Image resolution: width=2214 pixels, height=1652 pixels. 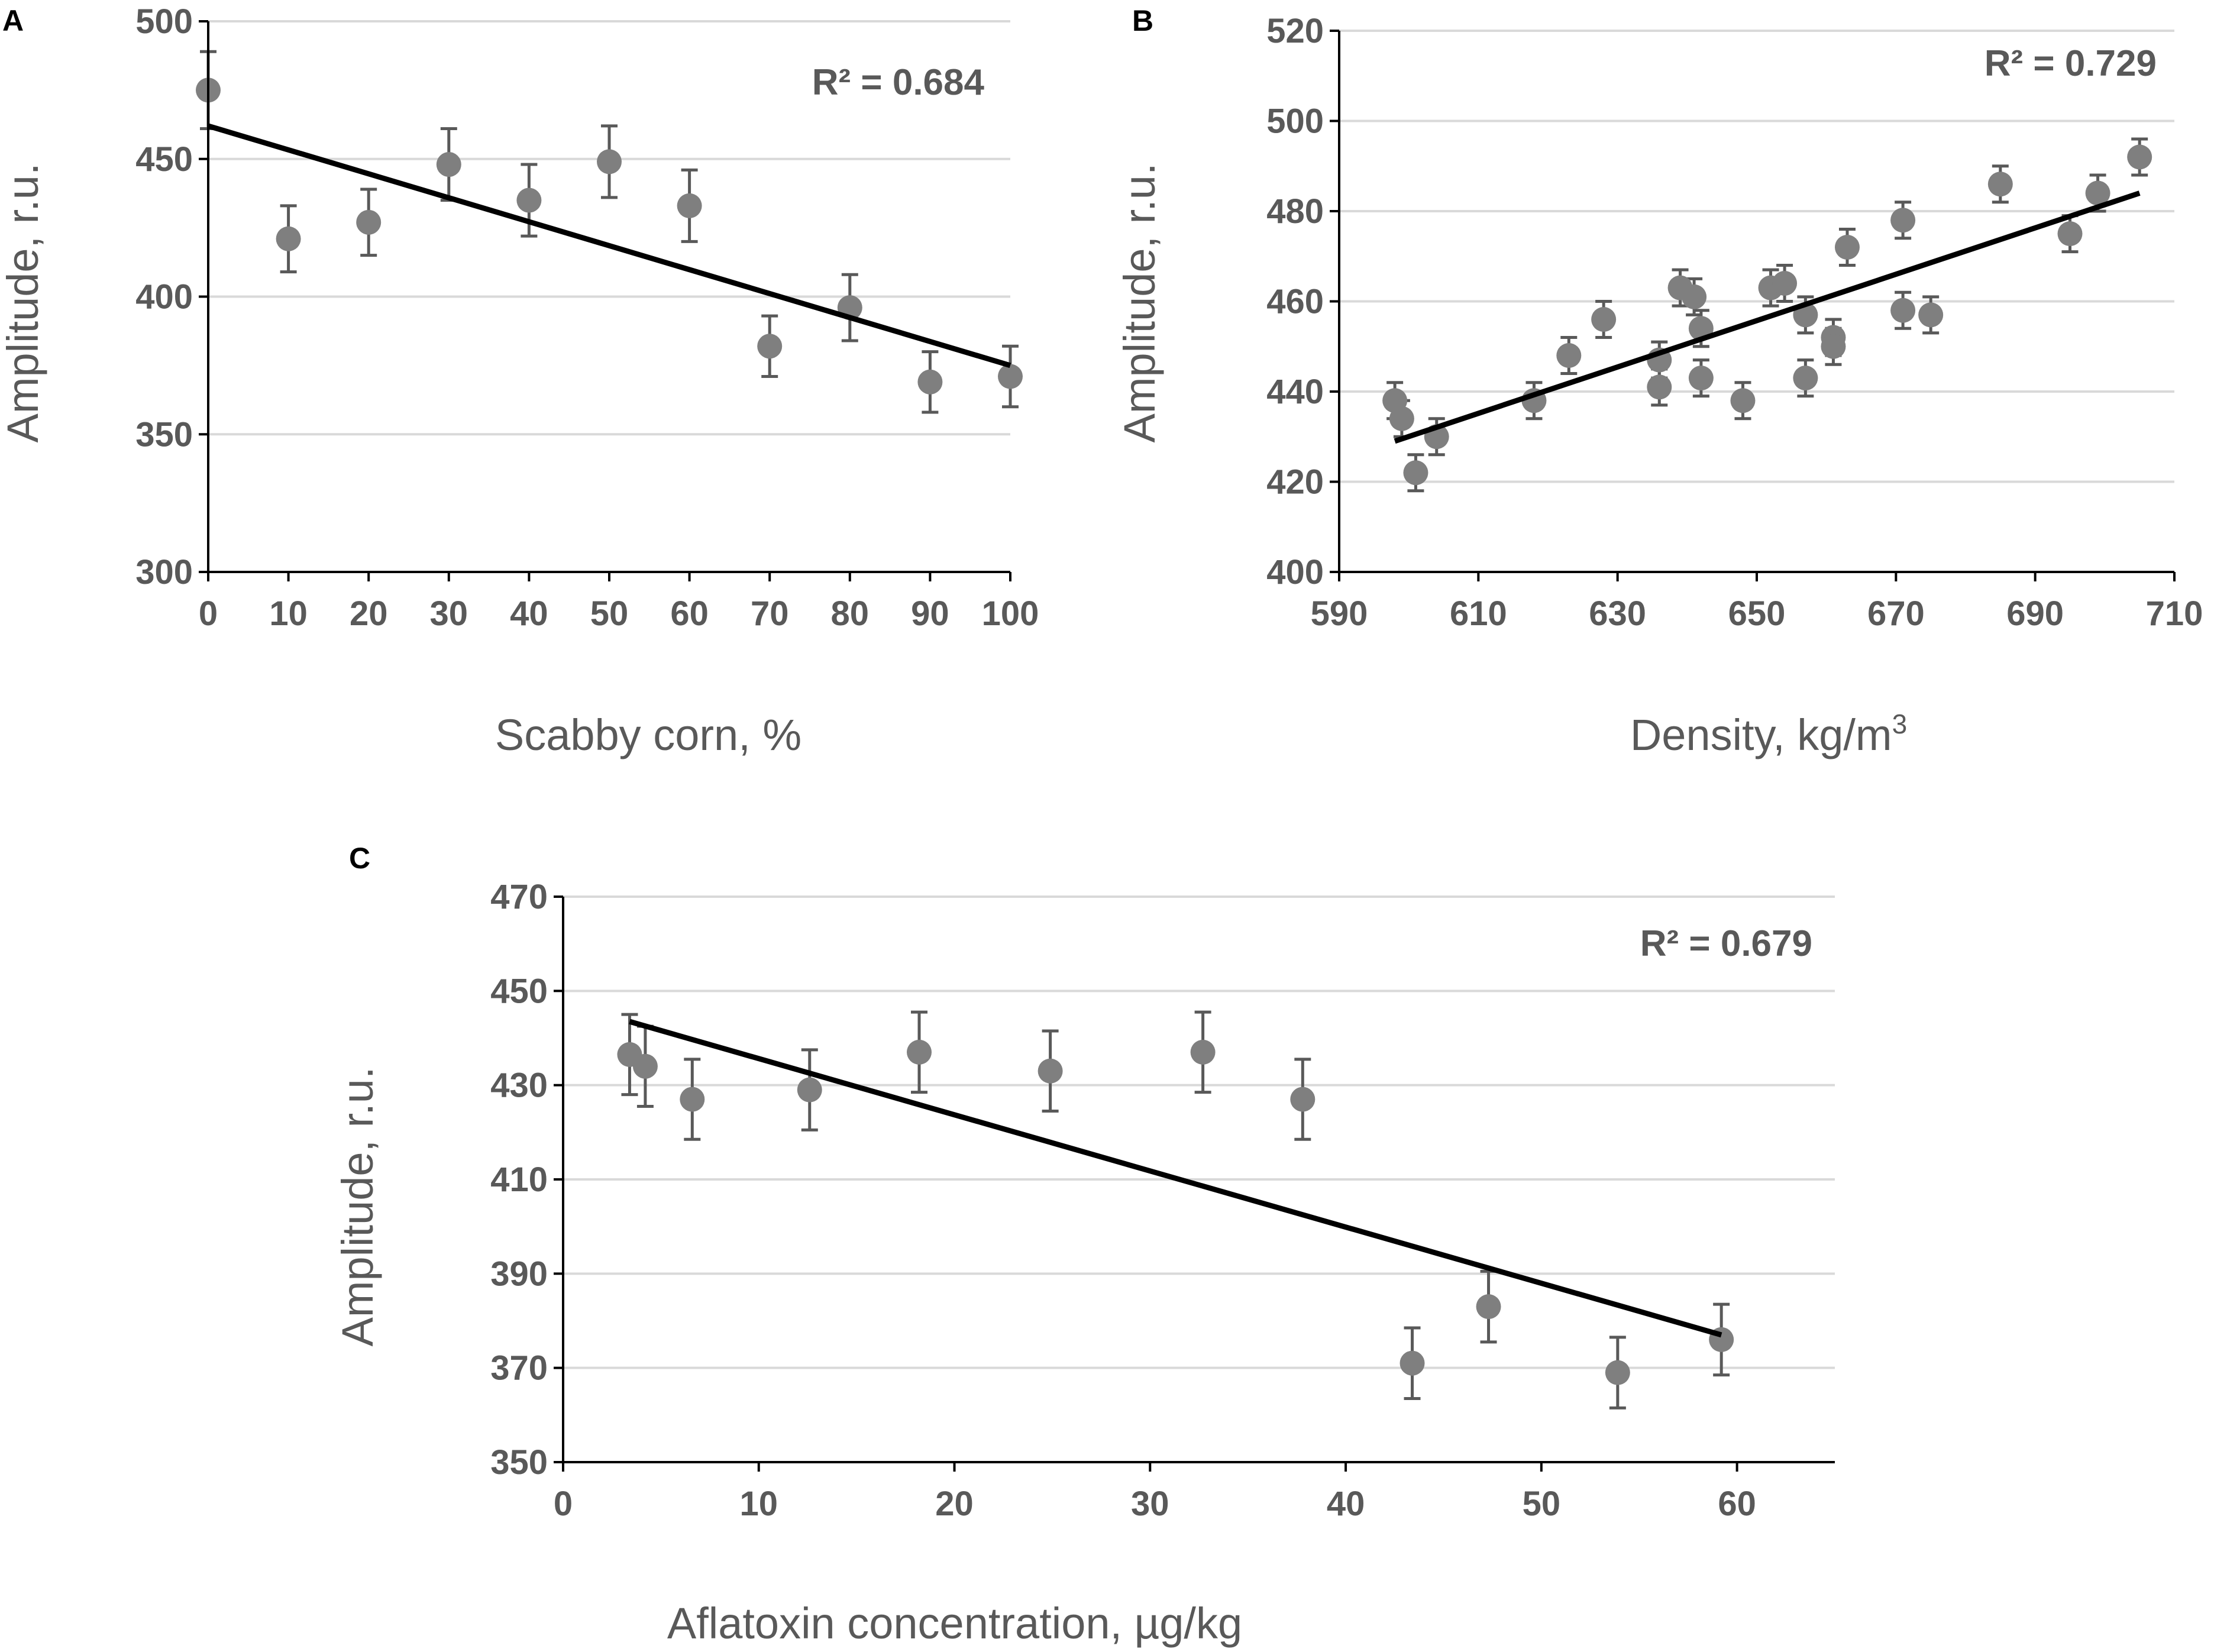 What do you see at coordinates (1295, 31) in the screenshot?
I see `y-tick-label: 520` at bounding box center [1295, 31].